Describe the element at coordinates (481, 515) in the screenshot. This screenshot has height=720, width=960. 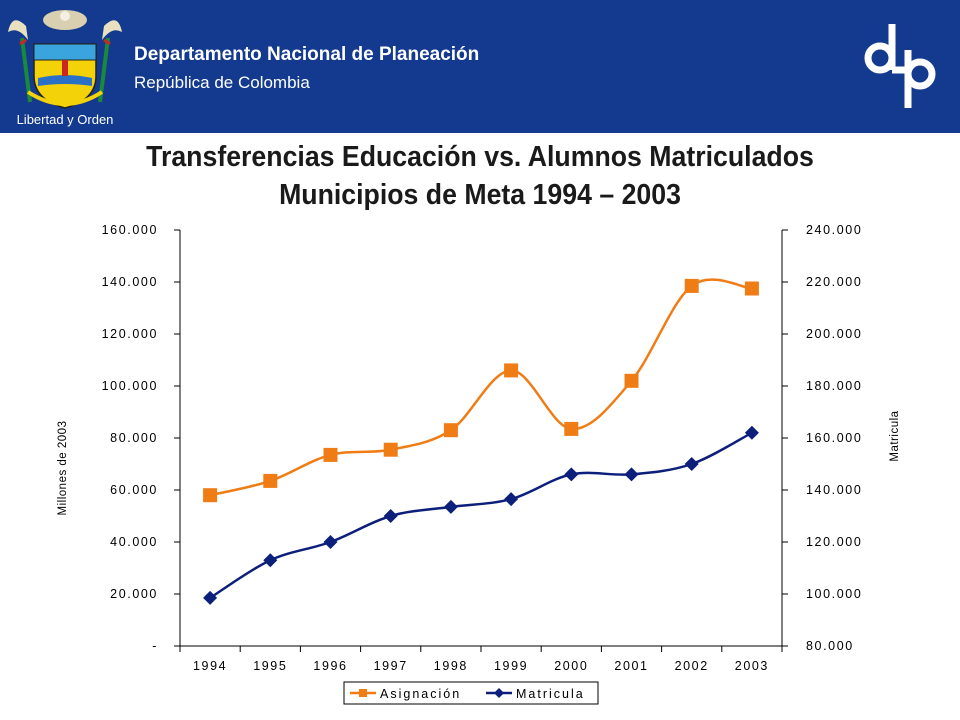
I see `series-line-matricula` at that location.